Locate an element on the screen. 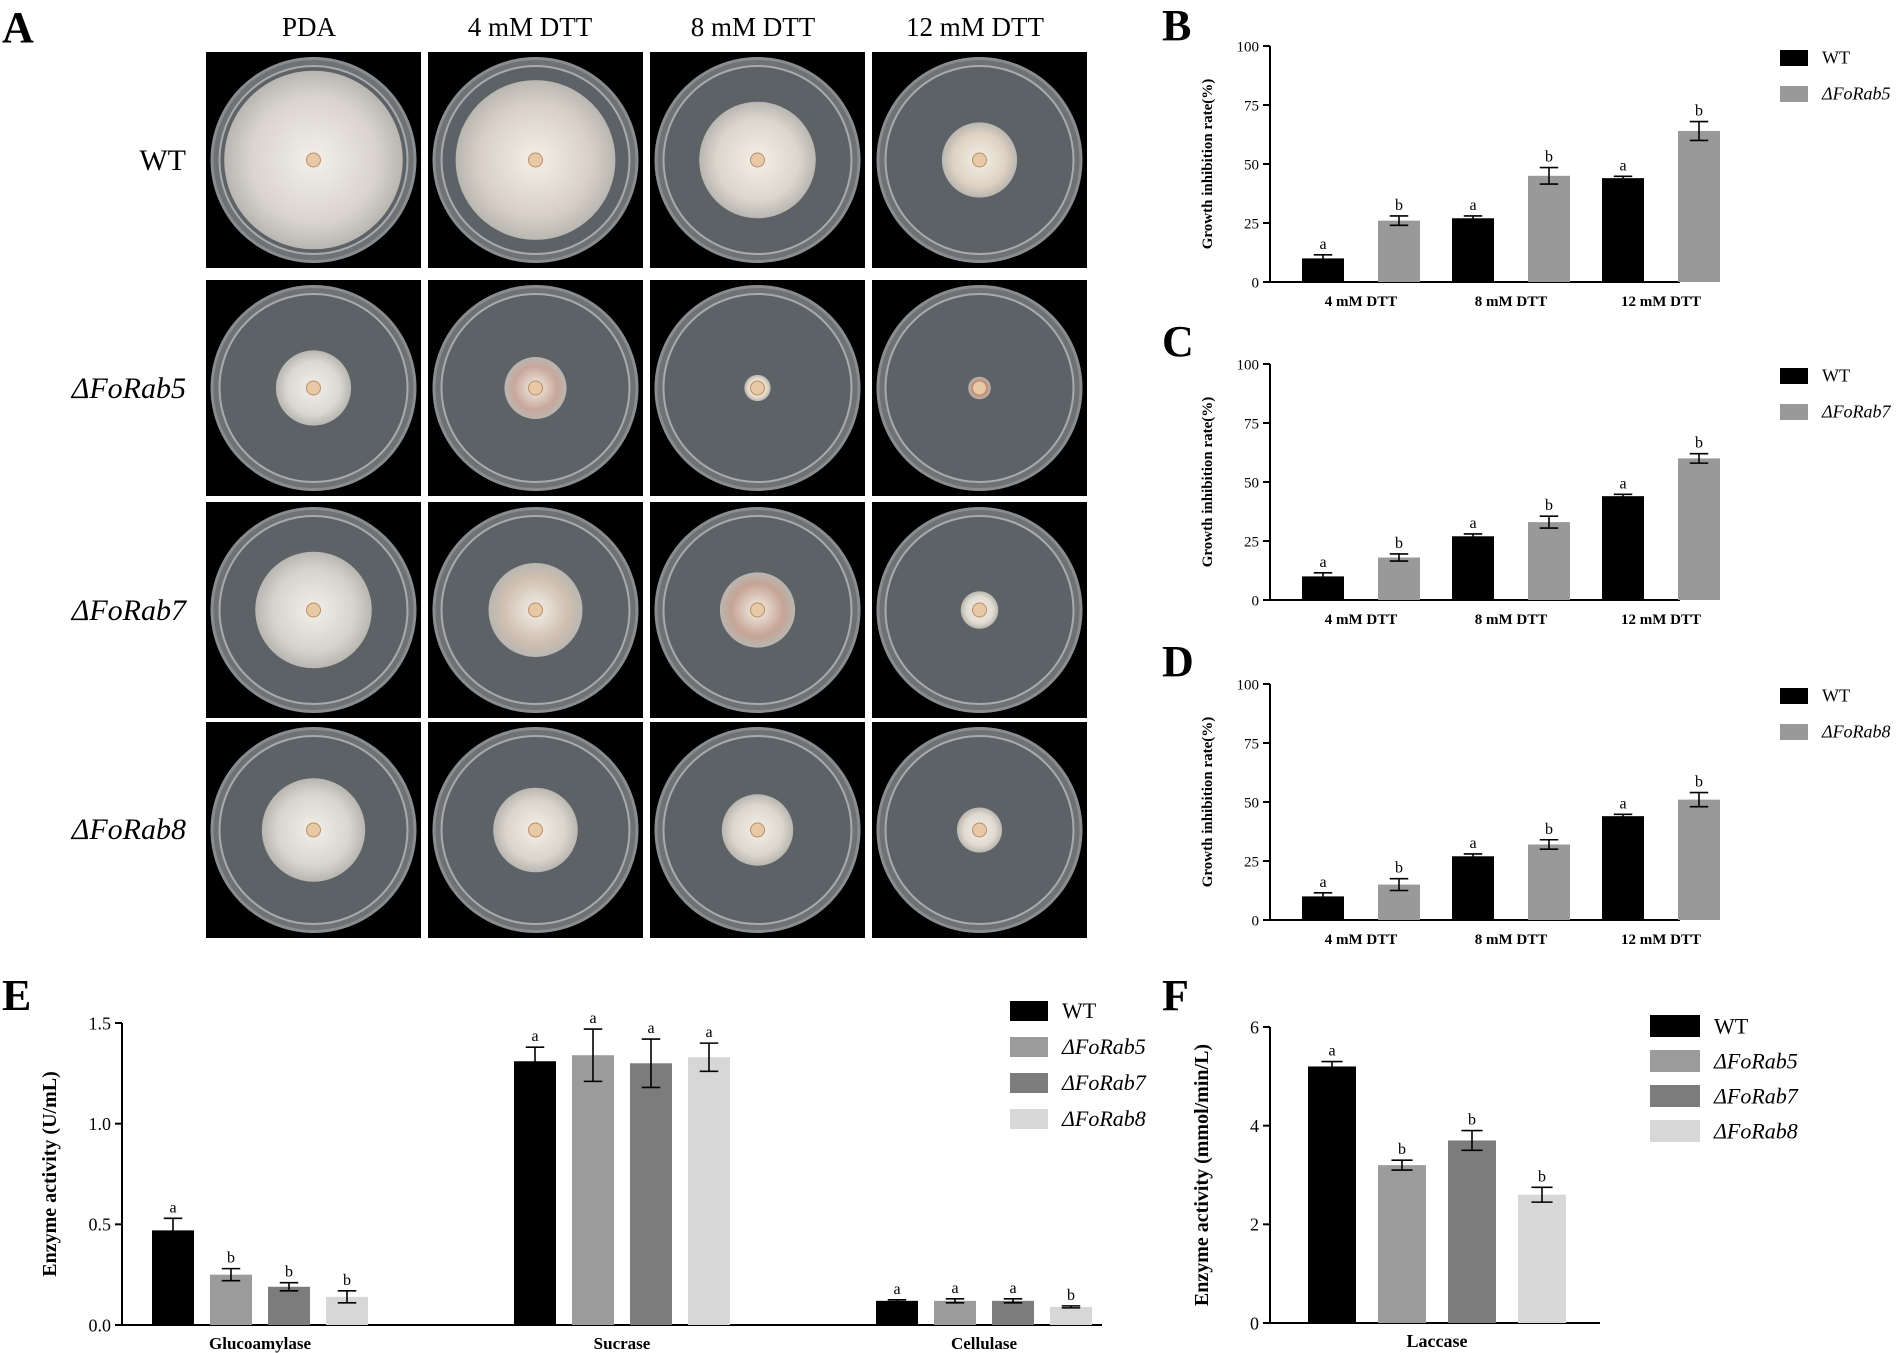  legend: WT ΔFoRab7 is located at coordinates (1836, 394).